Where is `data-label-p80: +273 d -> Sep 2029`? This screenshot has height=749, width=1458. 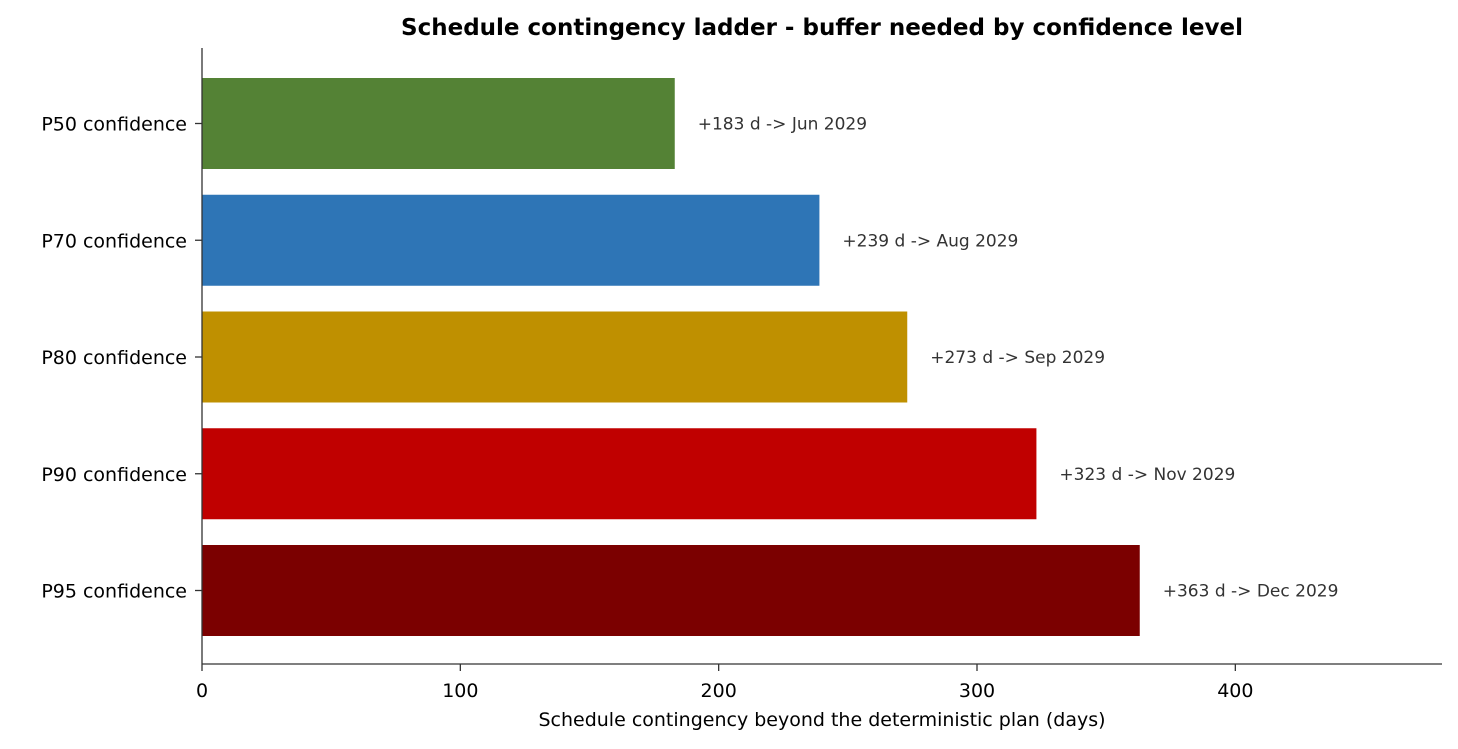 data-label-p80: +273 d -> Sep 2029 is located at coordinates (1017, 358).